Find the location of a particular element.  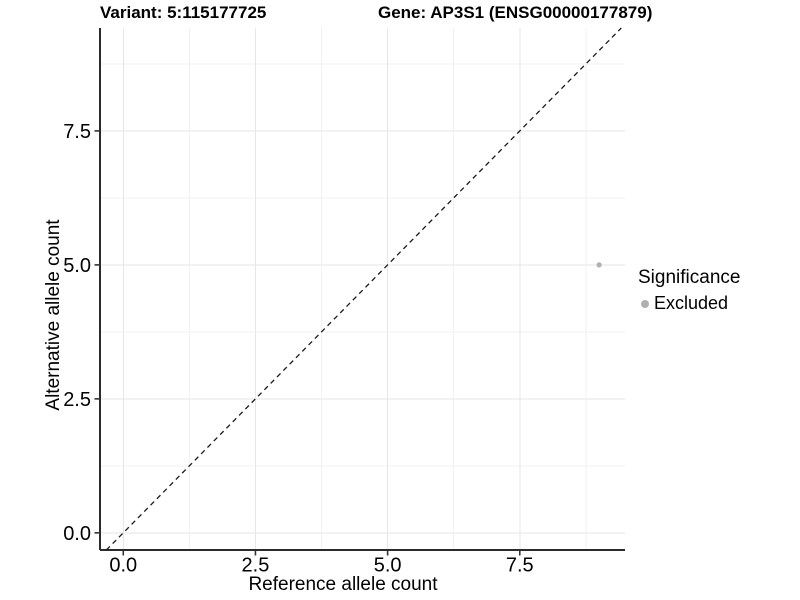

legend-marker-icon is located at coordinates (645, 303).